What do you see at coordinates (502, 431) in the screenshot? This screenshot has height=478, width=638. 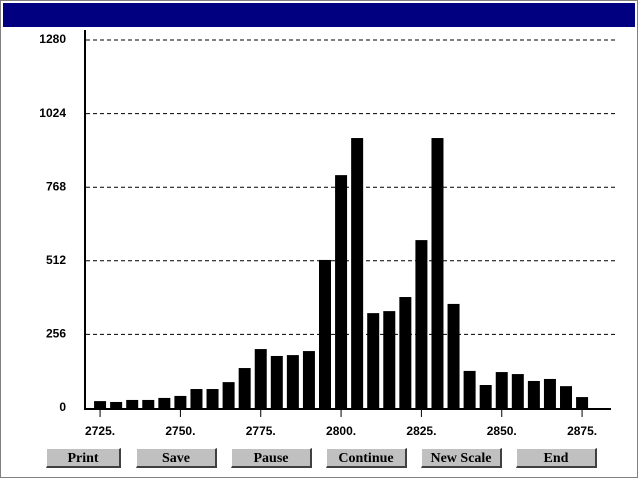 I see `x-tick-label: 2850.` at bounding box center [502, 431].